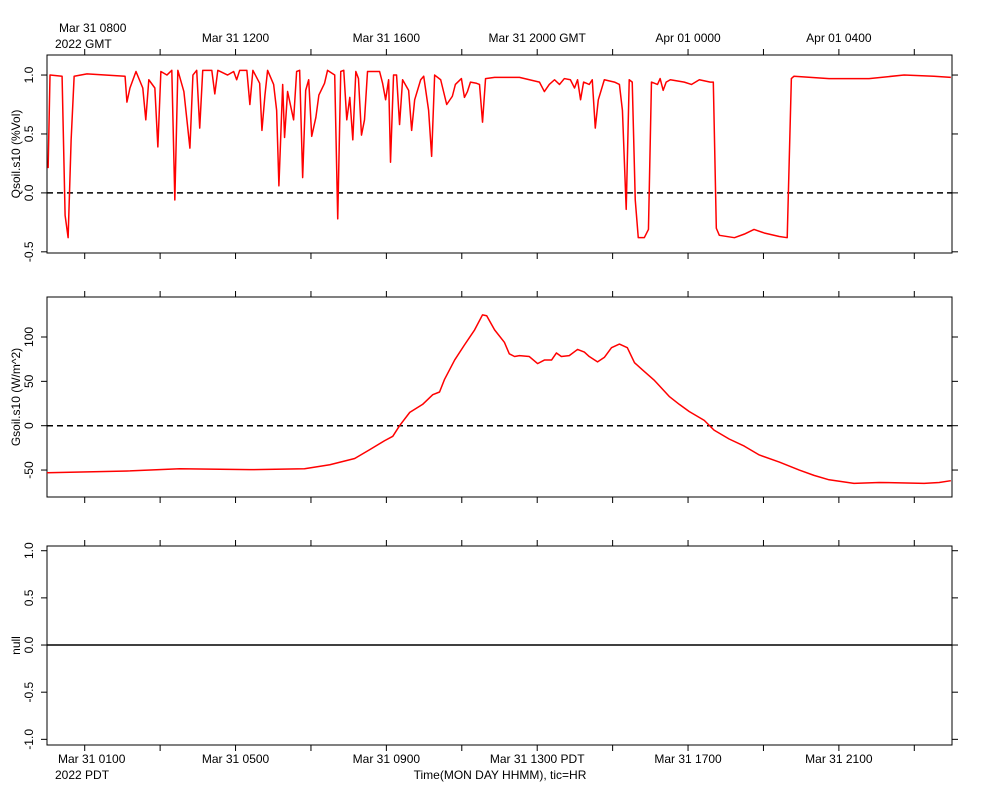  Describe the element at coordinates (93, 28) in the screenshot. I see `x2-tick-label: Mar 31 0800` at that location.